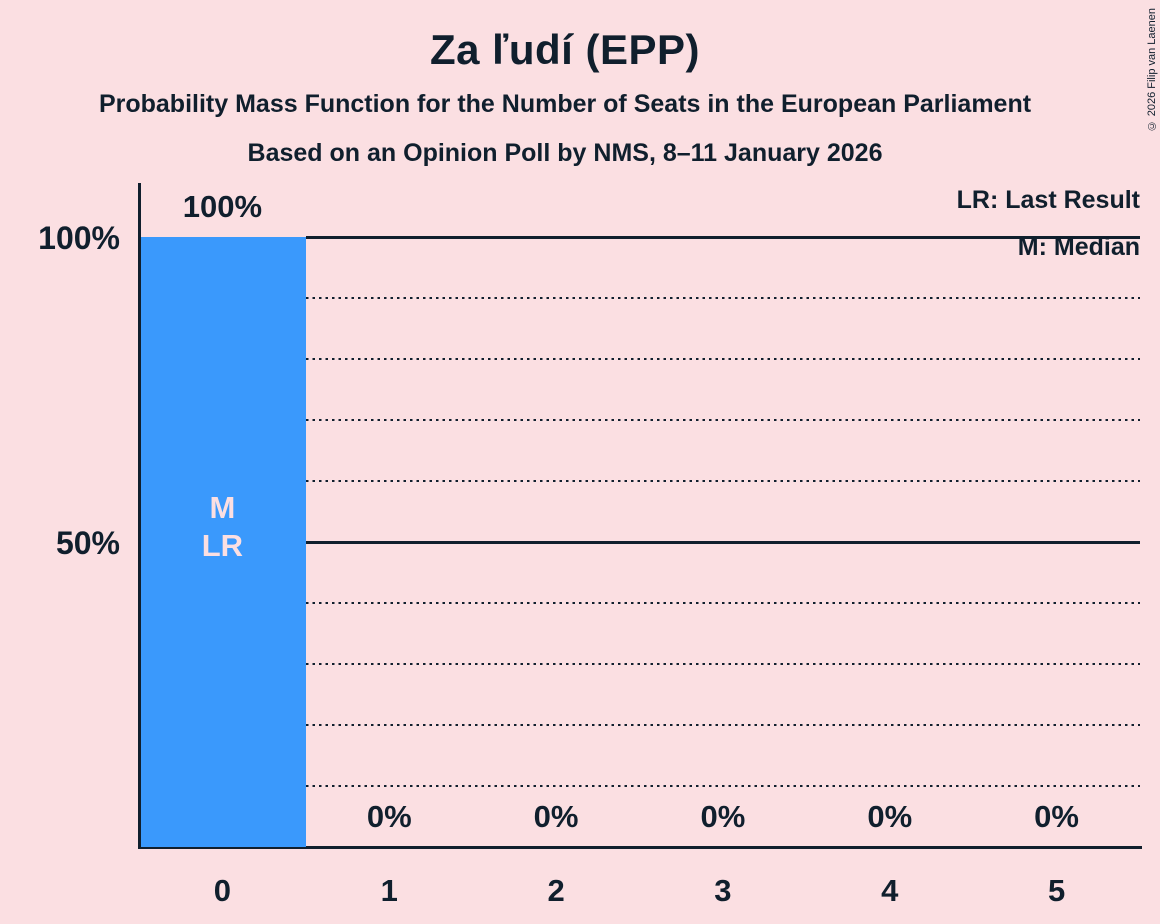 The height and width of the screenshot is (924, 1160). I want to click on x-tick-label-5: 5, so click(1056, 890).